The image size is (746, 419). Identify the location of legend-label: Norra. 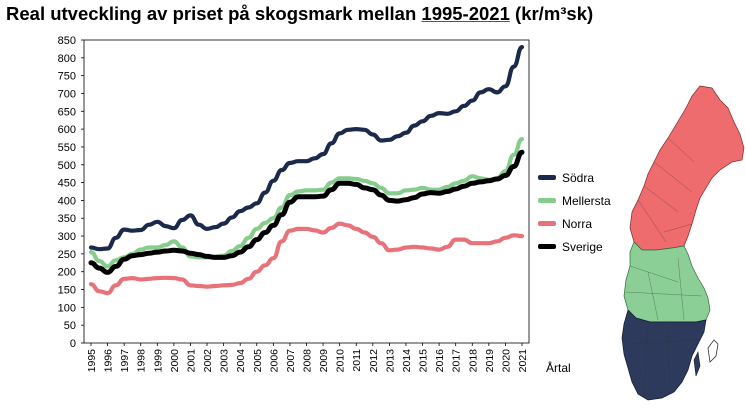
(577, 223).